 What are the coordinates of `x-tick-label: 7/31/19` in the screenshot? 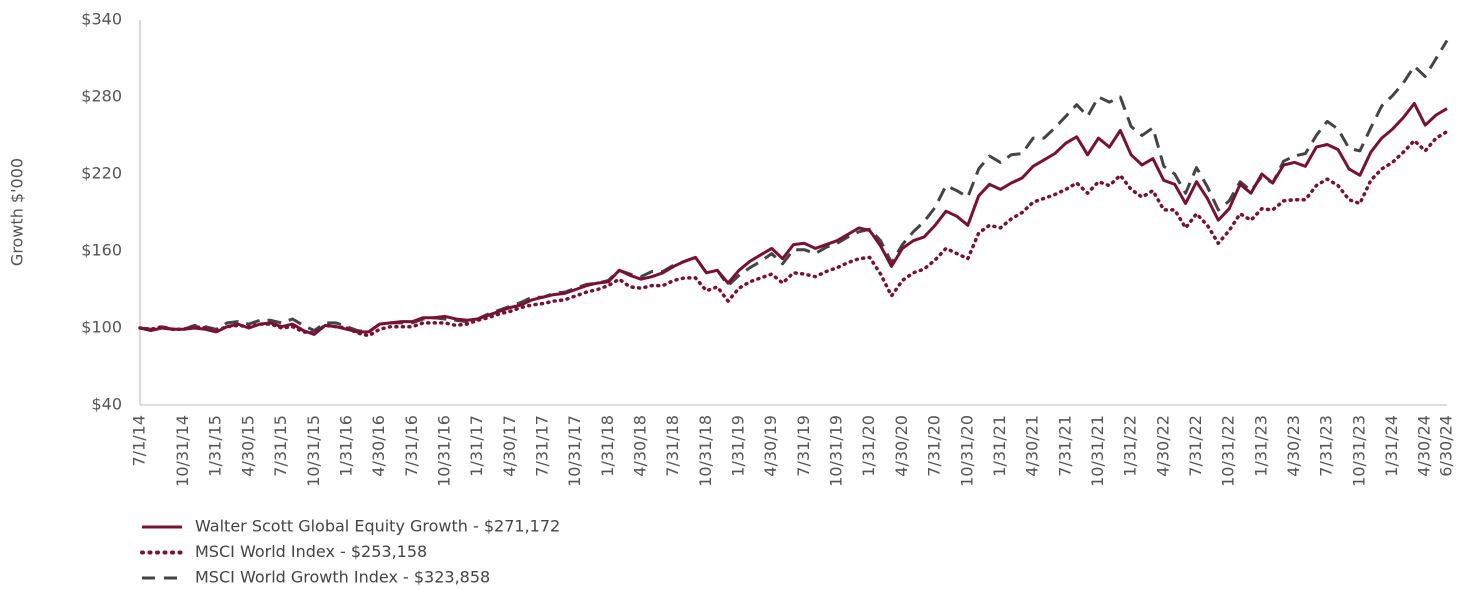 It's located at (803, 446).